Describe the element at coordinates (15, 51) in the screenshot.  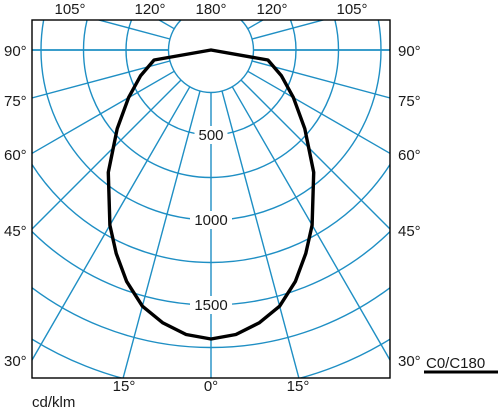
I see `angle-label-left: 90°` at that location.